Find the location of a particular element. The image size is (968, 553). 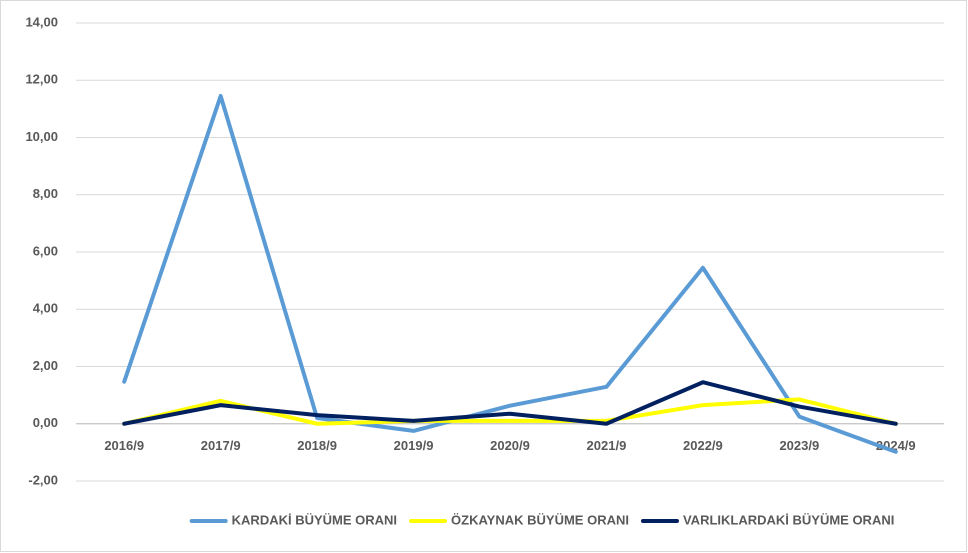

y-tick-label: 2,00 is located at coordinates (45, 365).